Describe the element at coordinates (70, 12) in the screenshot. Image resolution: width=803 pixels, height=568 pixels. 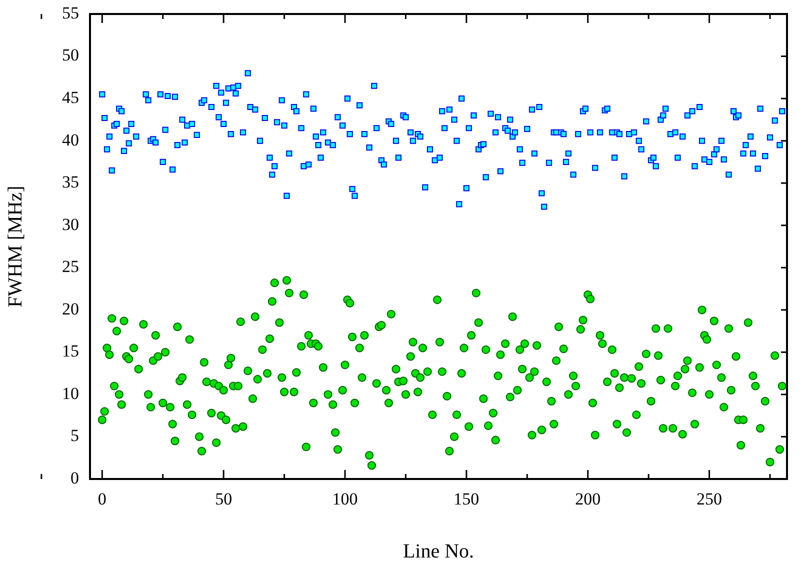
I see `y-tick-label: 55` at that location.